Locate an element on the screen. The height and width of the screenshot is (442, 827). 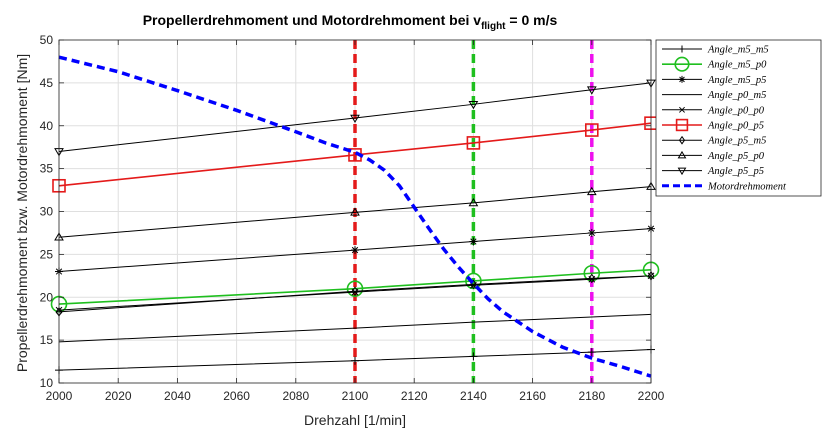
legend-entry: Angle_m5_p5 is located at coordinates (714, 80).